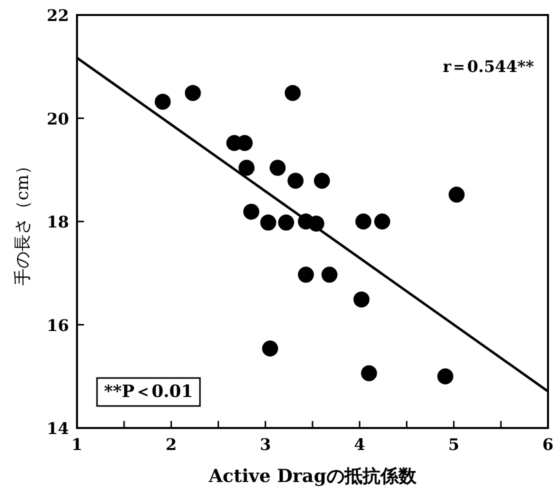 The width and height of the screenshot is (560, 492). What do you see at coordinates (148, 392) in the screenshot?
I see `annotation: **P＜0.01` at bounding box center [148, 392].